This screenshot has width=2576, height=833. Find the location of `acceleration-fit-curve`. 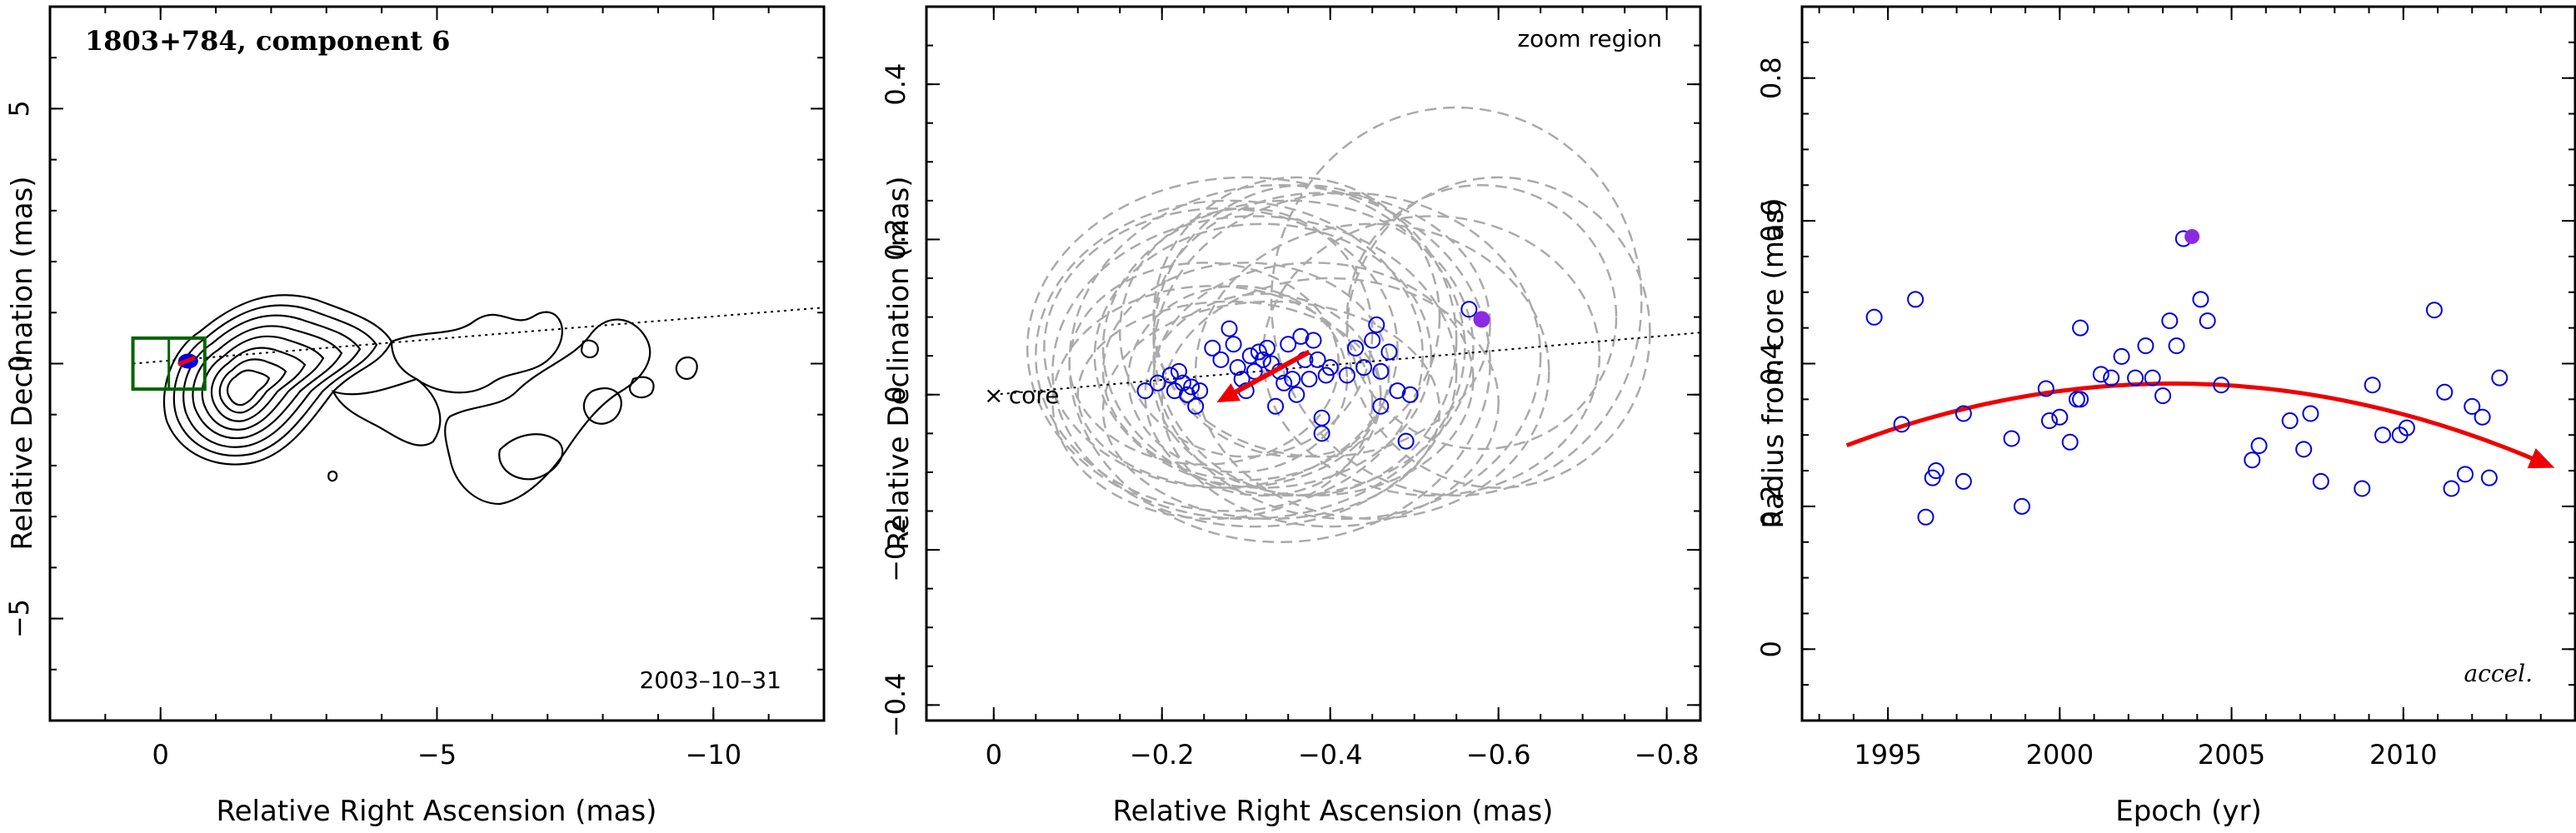

acceleration-fit-curve is located at coordinates (2193, 423).